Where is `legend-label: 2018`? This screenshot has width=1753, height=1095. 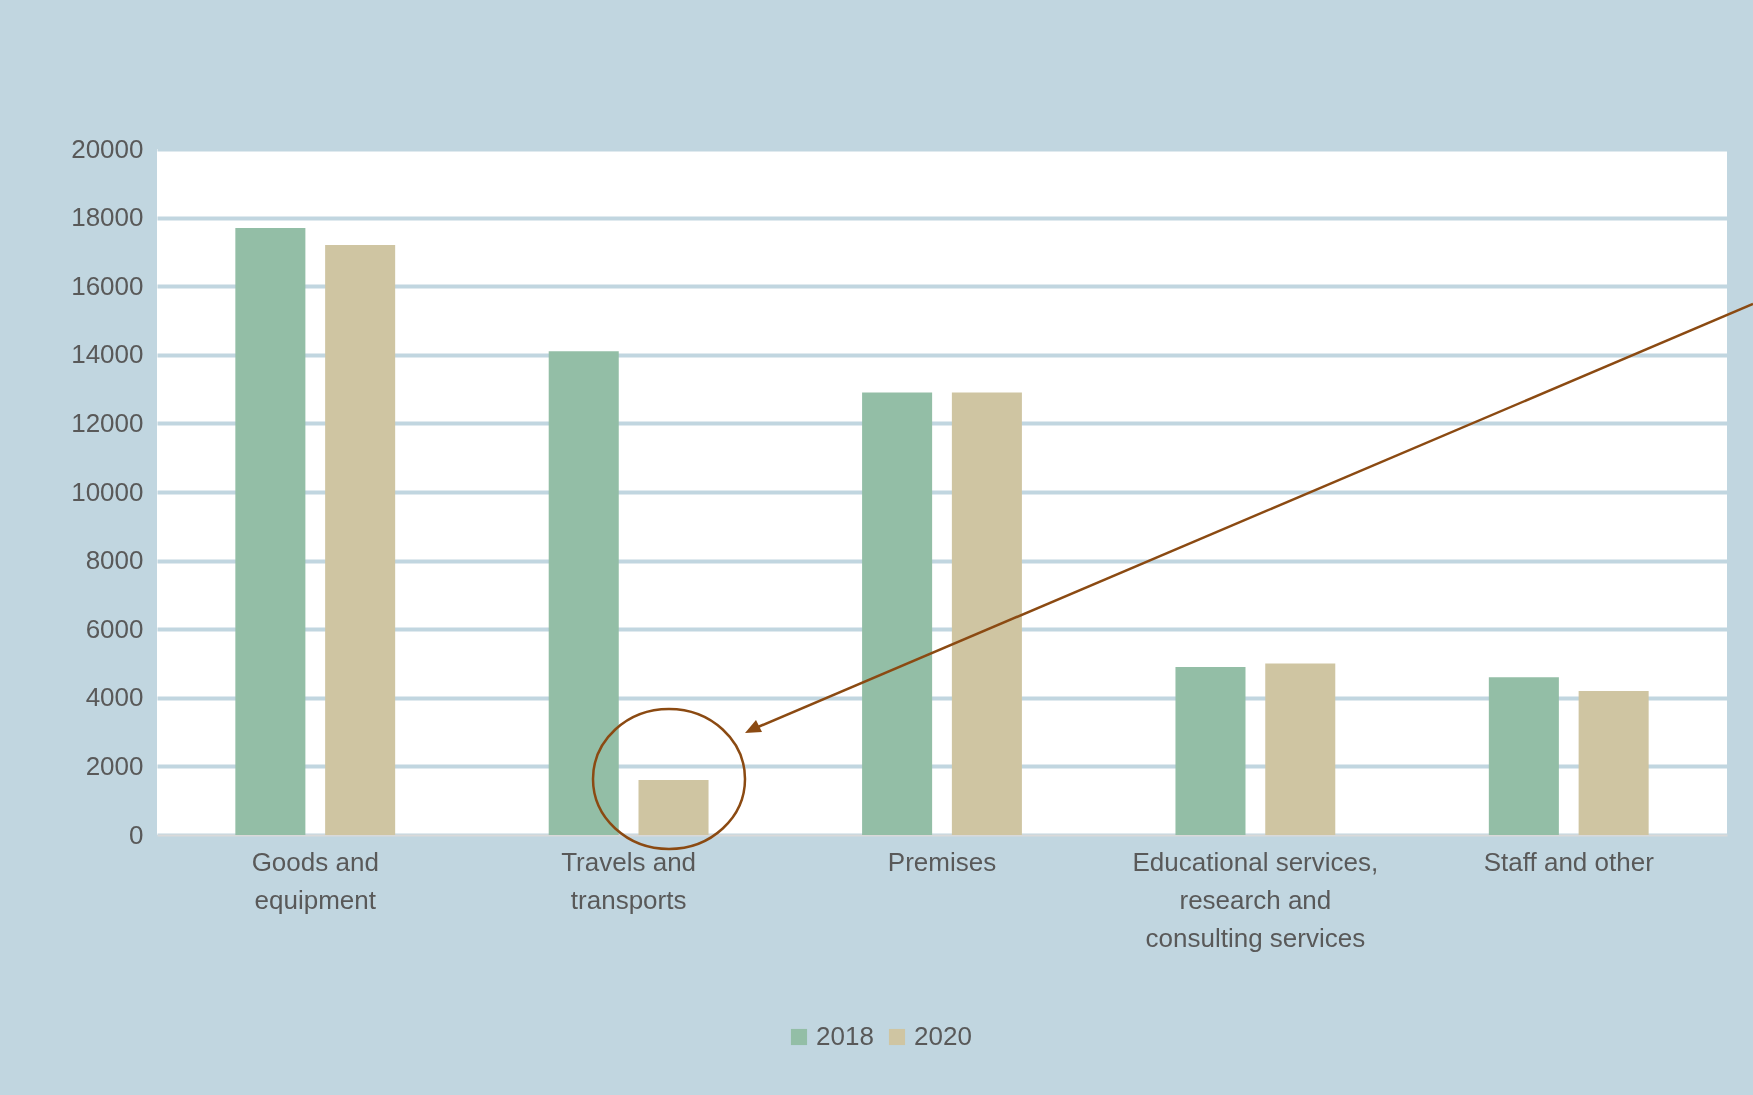
legend-label: 2018 is located at coordinates (845, 1036).